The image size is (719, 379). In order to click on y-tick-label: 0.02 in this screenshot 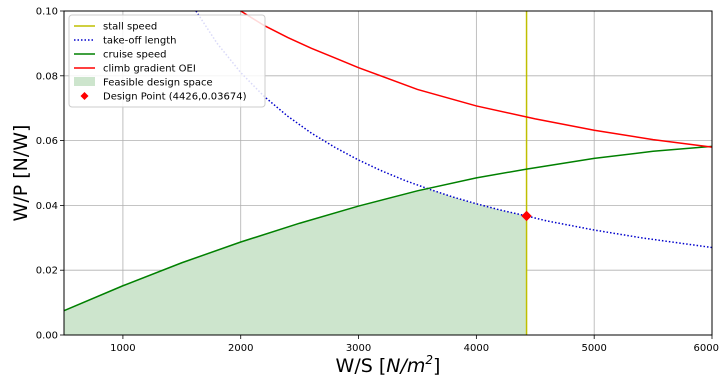, I will do `click(47, 271)`.